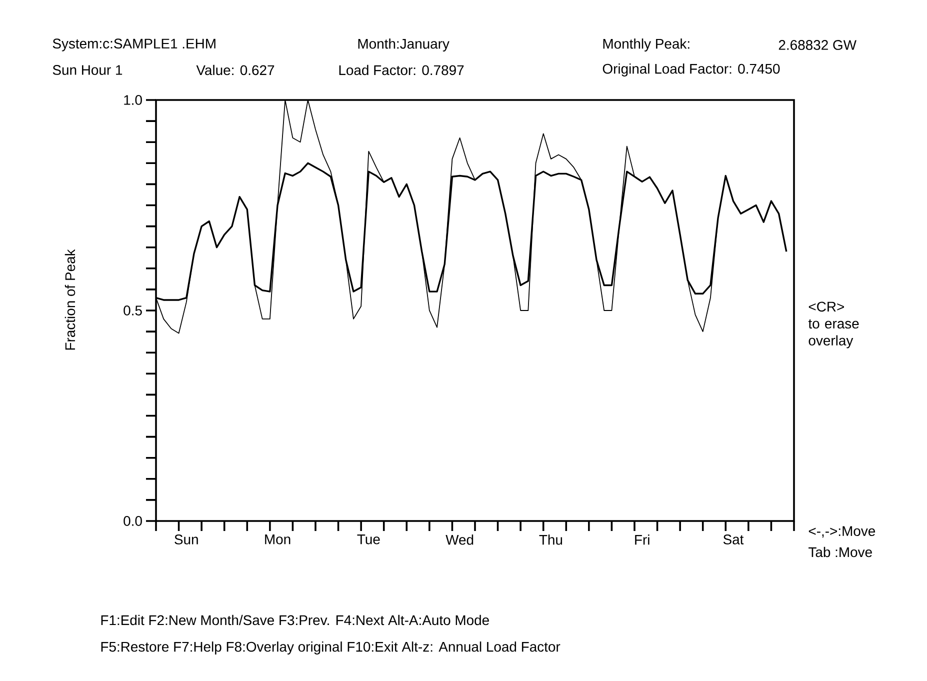  I want to click on text: Monthly Peak:, so click(646, 45).